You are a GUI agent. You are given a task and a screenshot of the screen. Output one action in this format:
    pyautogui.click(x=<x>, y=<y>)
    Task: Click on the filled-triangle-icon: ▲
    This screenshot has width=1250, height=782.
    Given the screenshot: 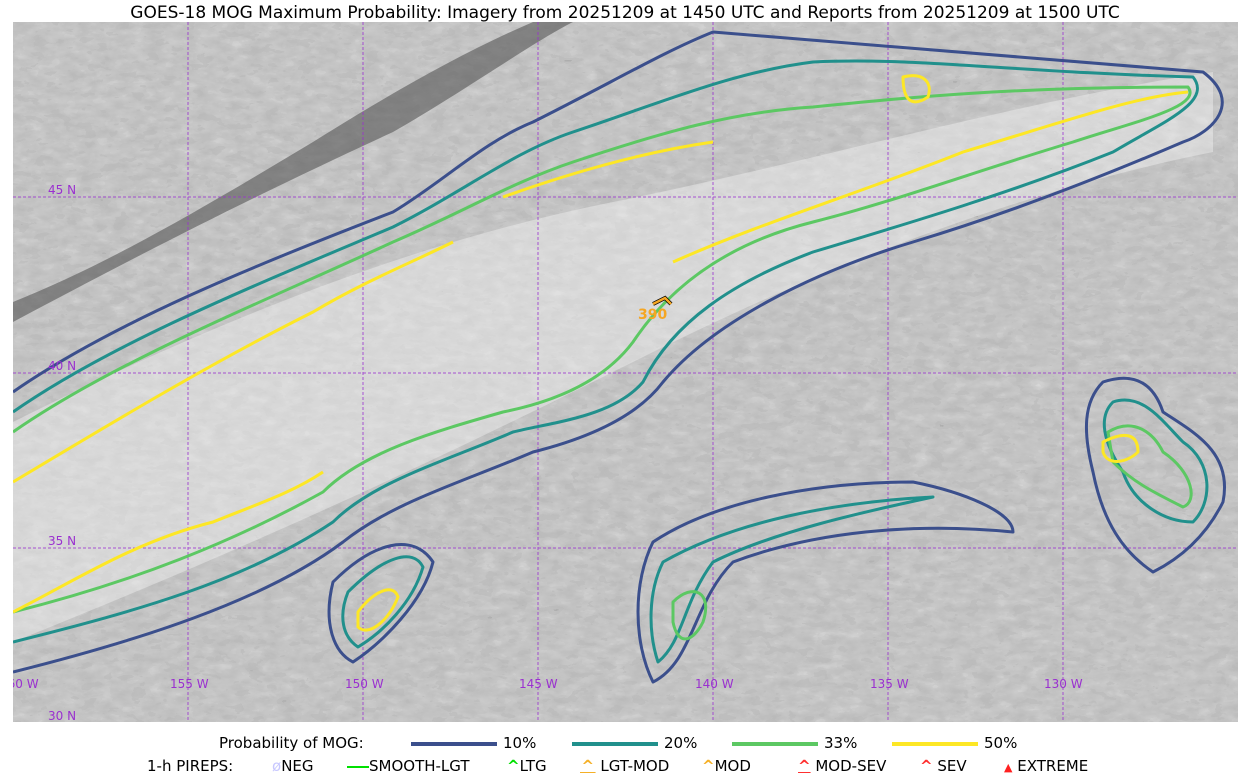 What is the action you would take?
    pyautogui.click(x=1008, y=767)
    